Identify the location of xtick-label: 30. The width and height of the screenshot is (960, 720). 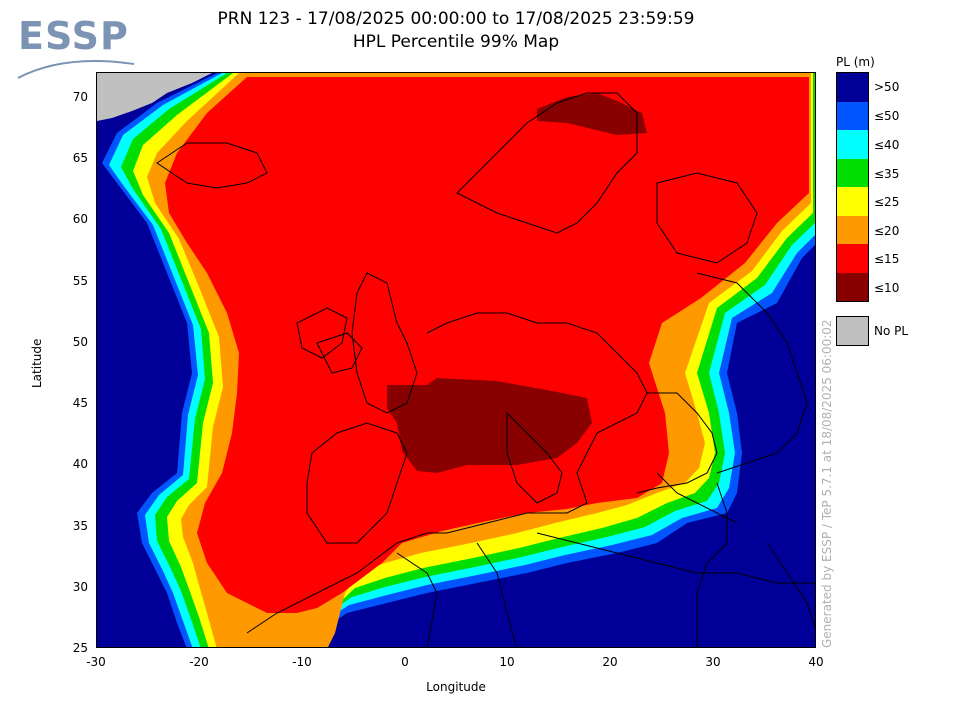
(713, 662).